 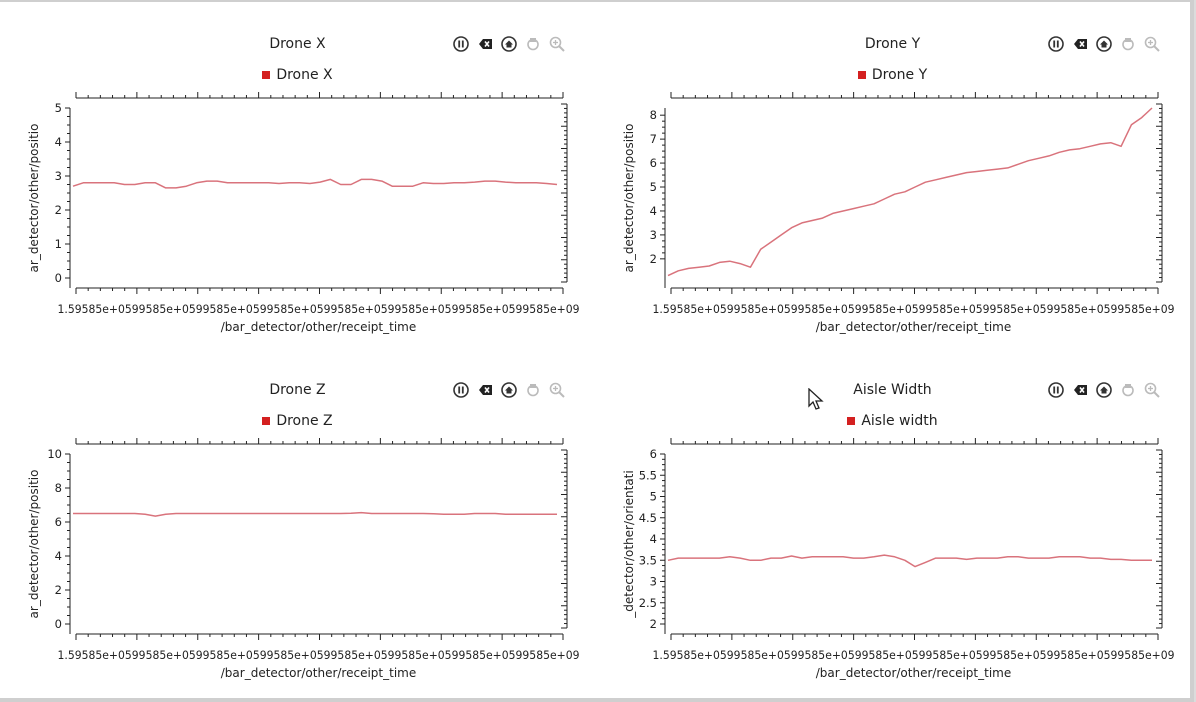 What do you see at coordinates (648, 603) in the screenshot?
I see `y-tick-label: 2.5` at bounding box center [648, 603].